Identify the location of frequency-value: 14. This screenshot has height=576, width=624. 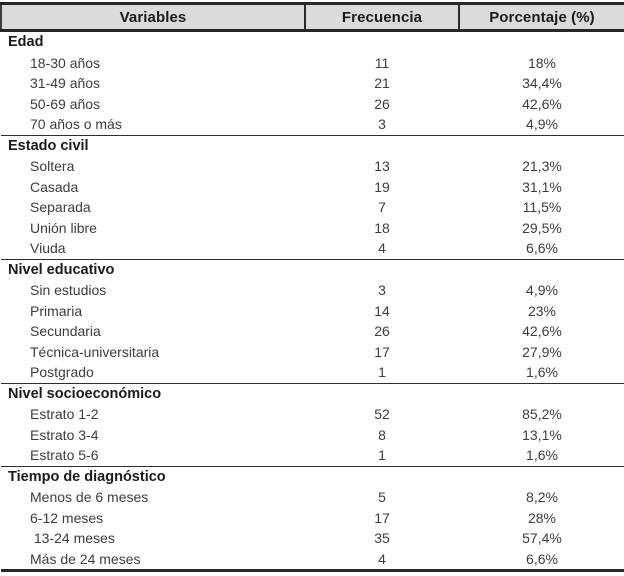
(382, 310).